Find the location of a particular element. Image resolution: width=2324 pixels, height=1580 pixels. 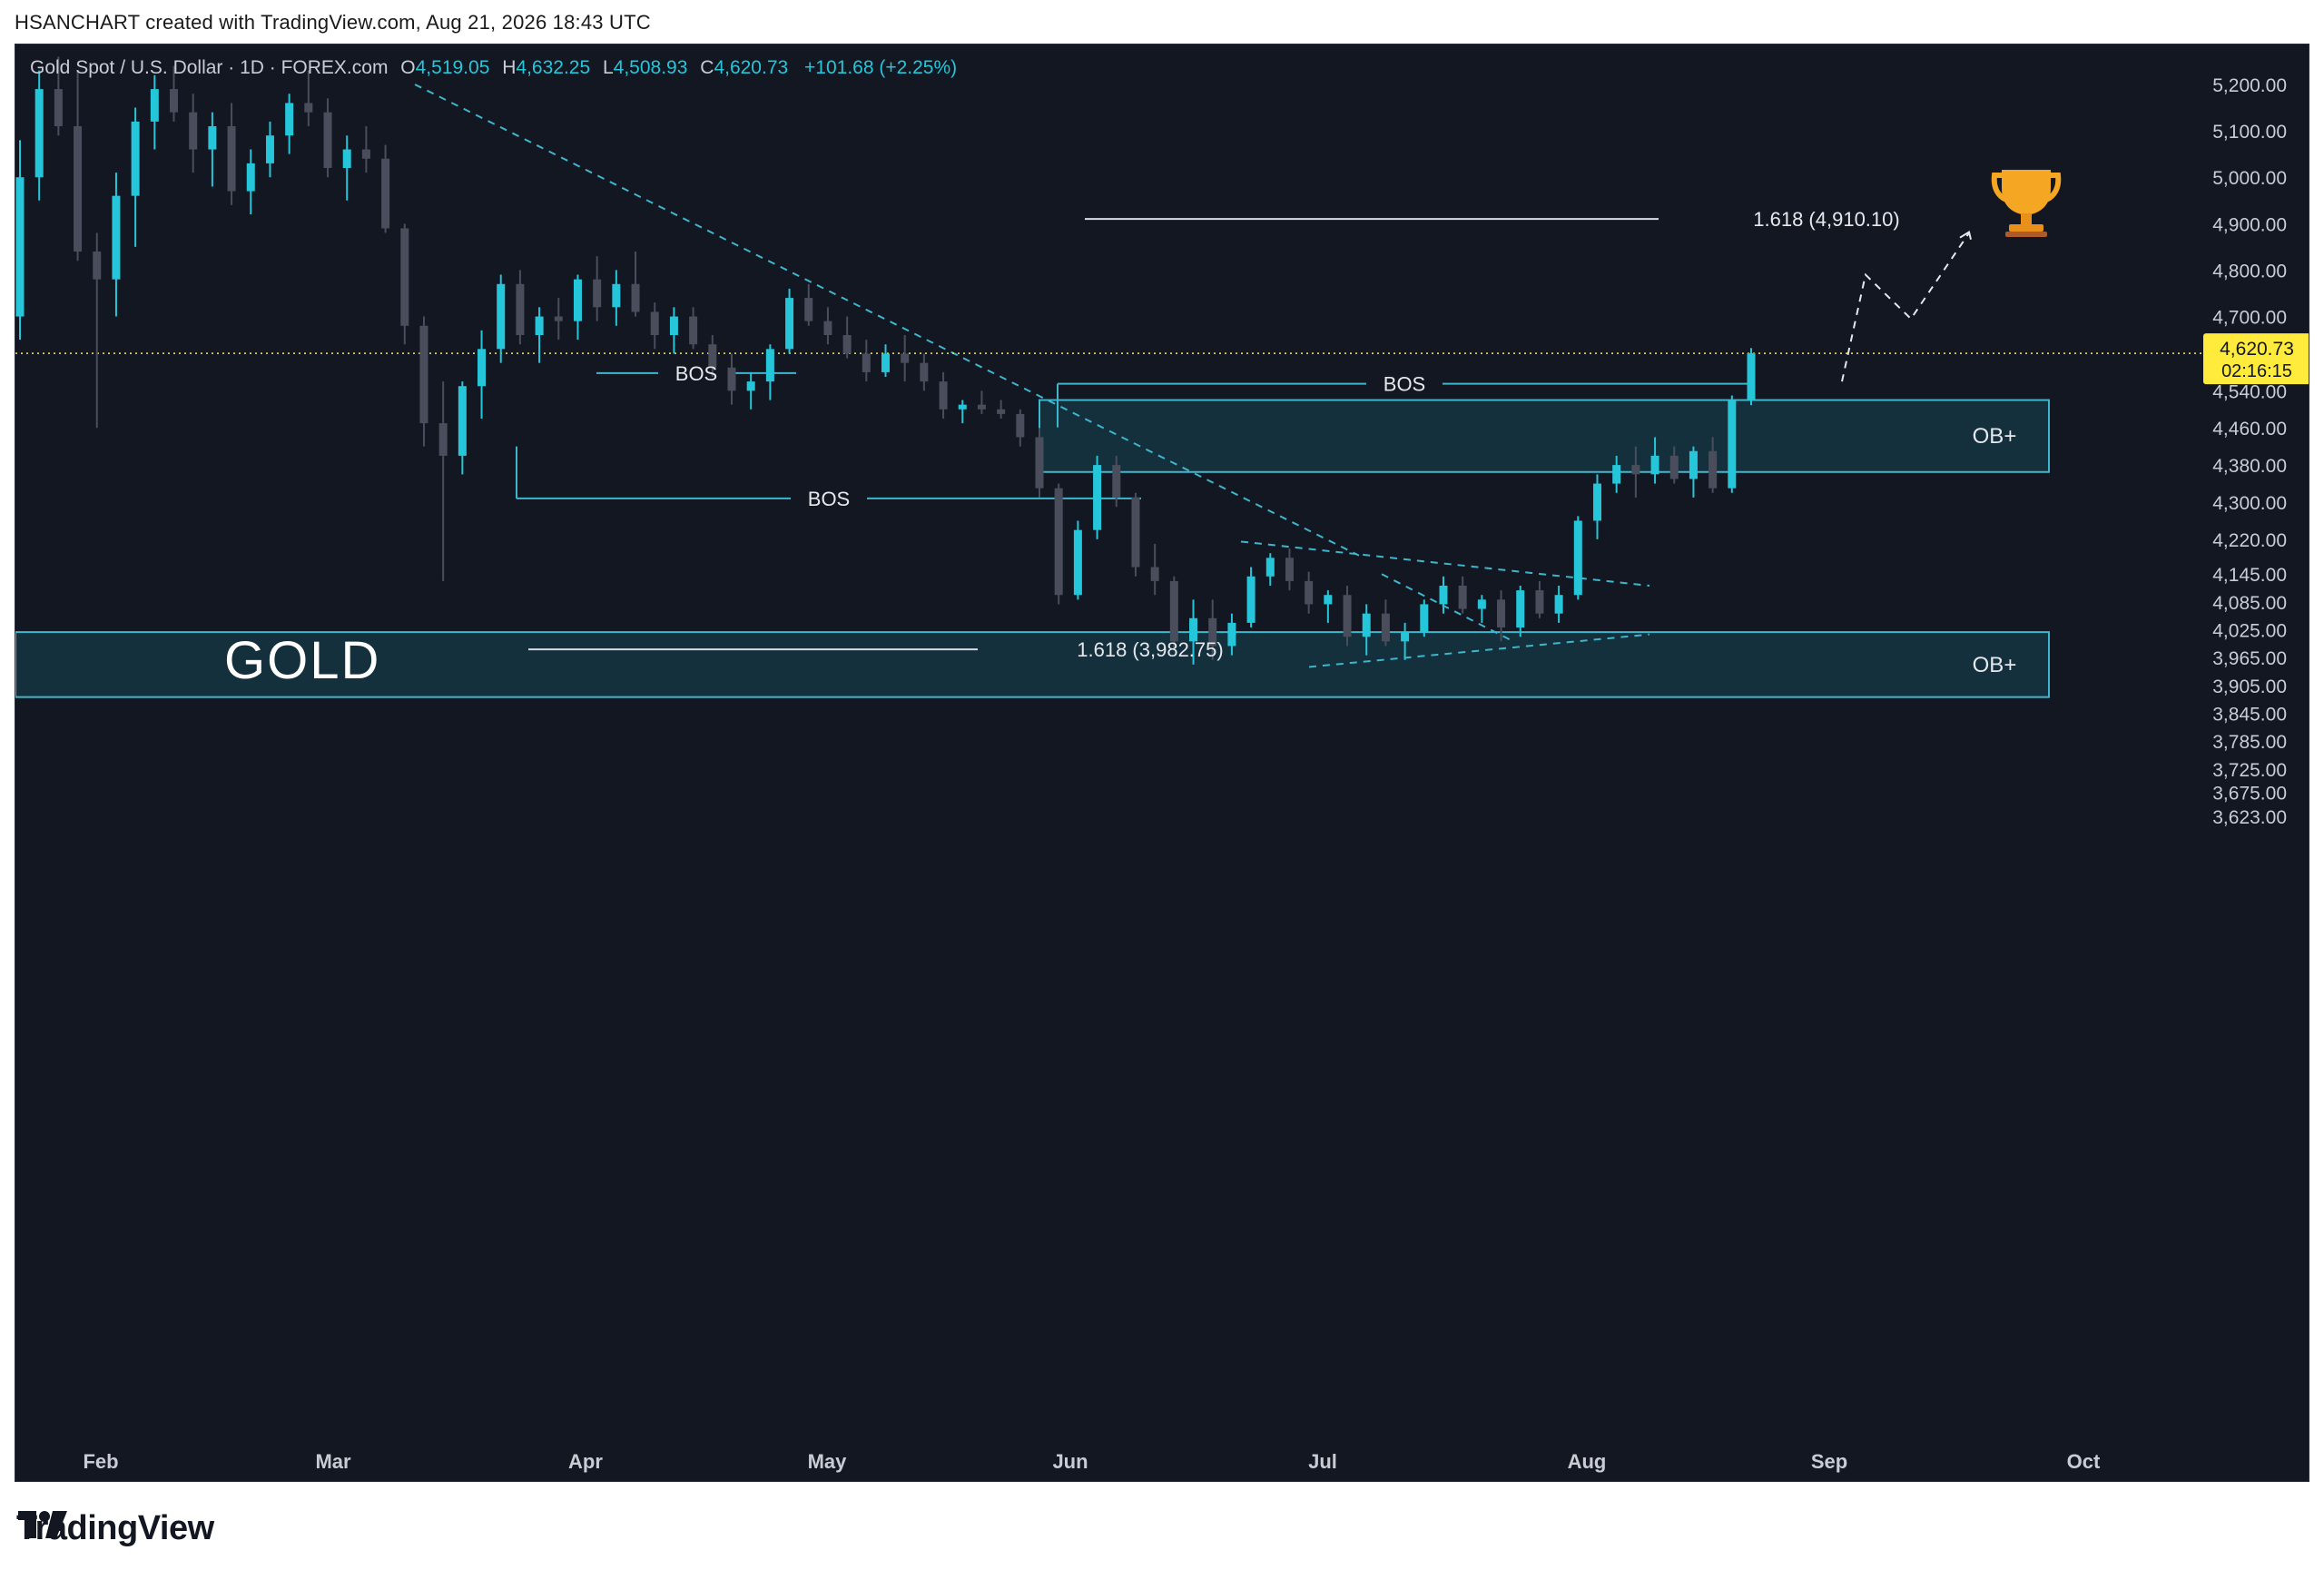

tradingview-logo-icon is located at coordinates (42, 1525).